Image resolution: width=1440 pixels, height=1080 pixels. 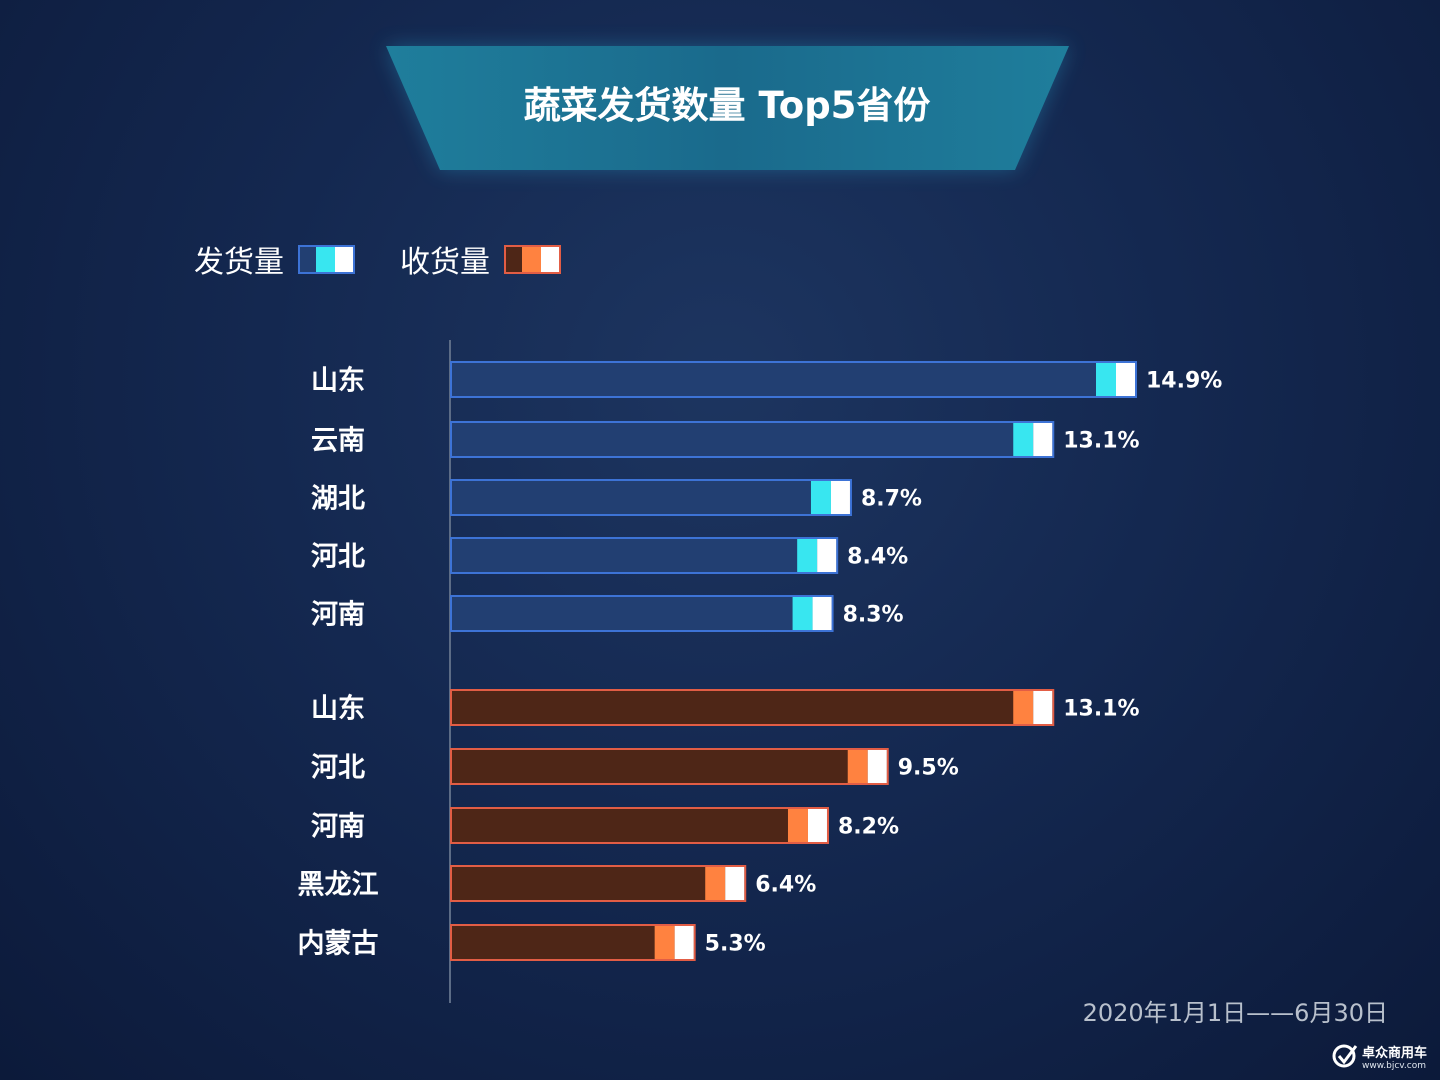 I want to click on logo-name: 卓众商用车, so click(x=1394, y=1053).